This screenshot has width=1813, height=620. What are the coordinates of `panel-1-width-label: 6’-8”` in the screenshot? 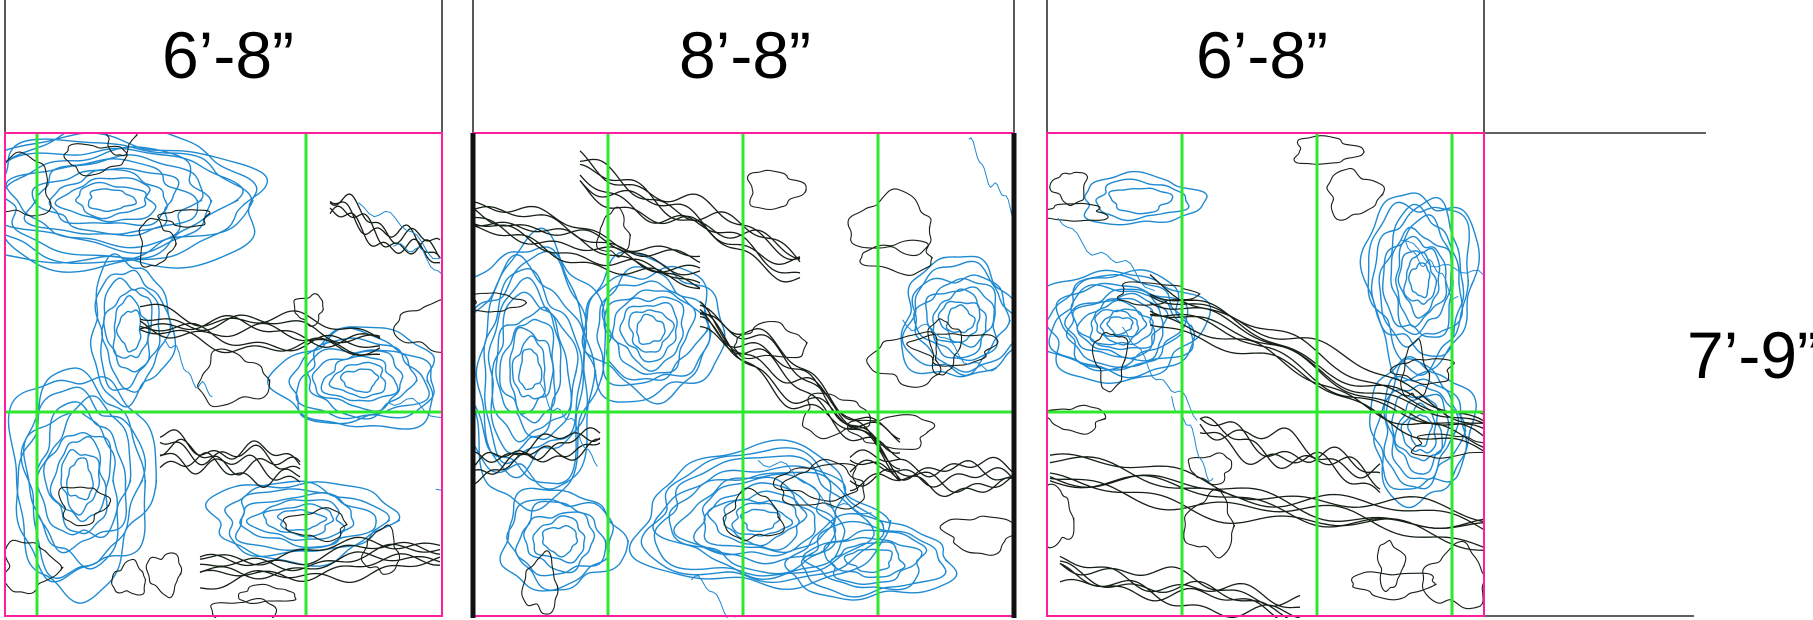 It's located at (228, 55).